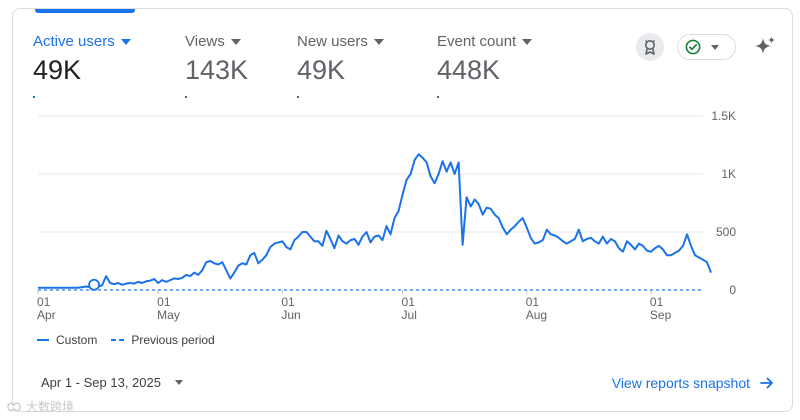 Image resolution: width=800 pixels, height=420 pixels. Describe the element at coordinates (217, 70) in the screenshot. I see `metric-value: 143K` at that location.